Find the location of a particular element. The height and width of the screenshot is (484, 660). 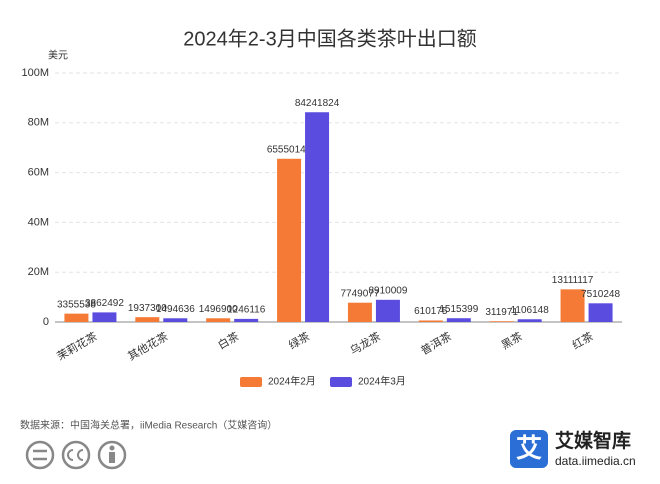

x-tick-label: 其他花茶 is located at coordinates (148, 346).